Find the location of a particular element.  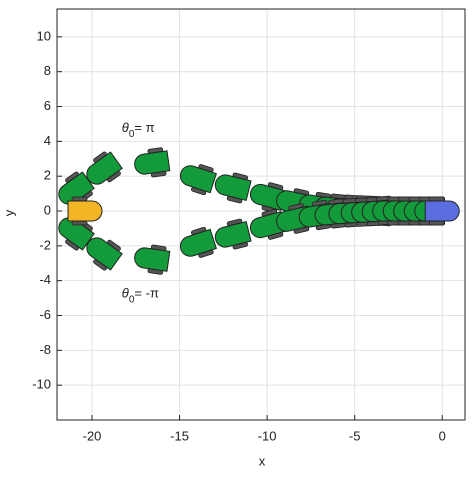

y-tick-label: 4 is located at coordinates (47, 140).